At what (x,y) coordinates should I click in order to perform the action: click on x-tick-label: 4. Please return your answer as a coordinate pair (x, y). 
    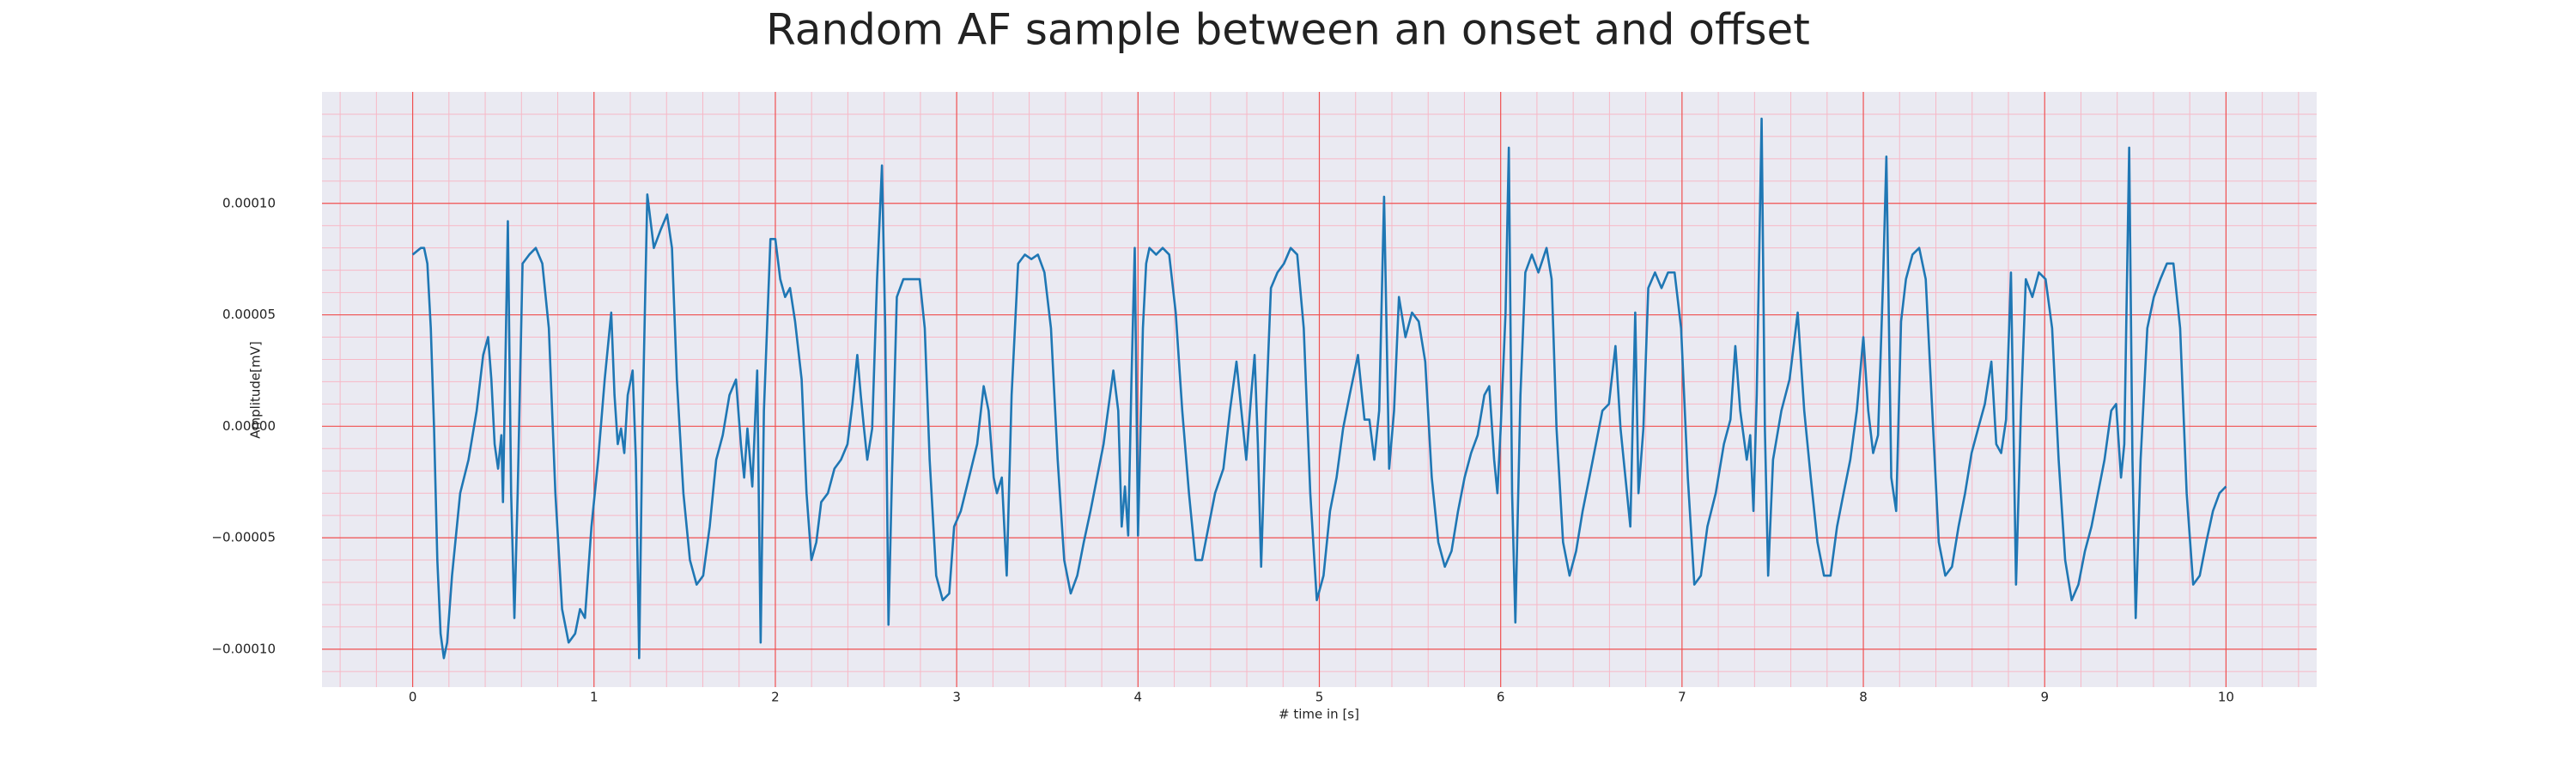
    Looking at the image, I should click on (1138, 697).